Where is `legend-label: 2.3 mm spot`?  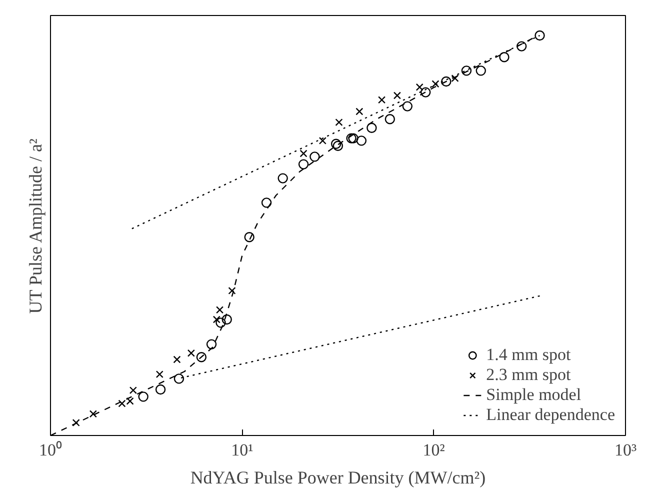 legend-label: 2.3 mm spot is located at coordinates (528, 375).